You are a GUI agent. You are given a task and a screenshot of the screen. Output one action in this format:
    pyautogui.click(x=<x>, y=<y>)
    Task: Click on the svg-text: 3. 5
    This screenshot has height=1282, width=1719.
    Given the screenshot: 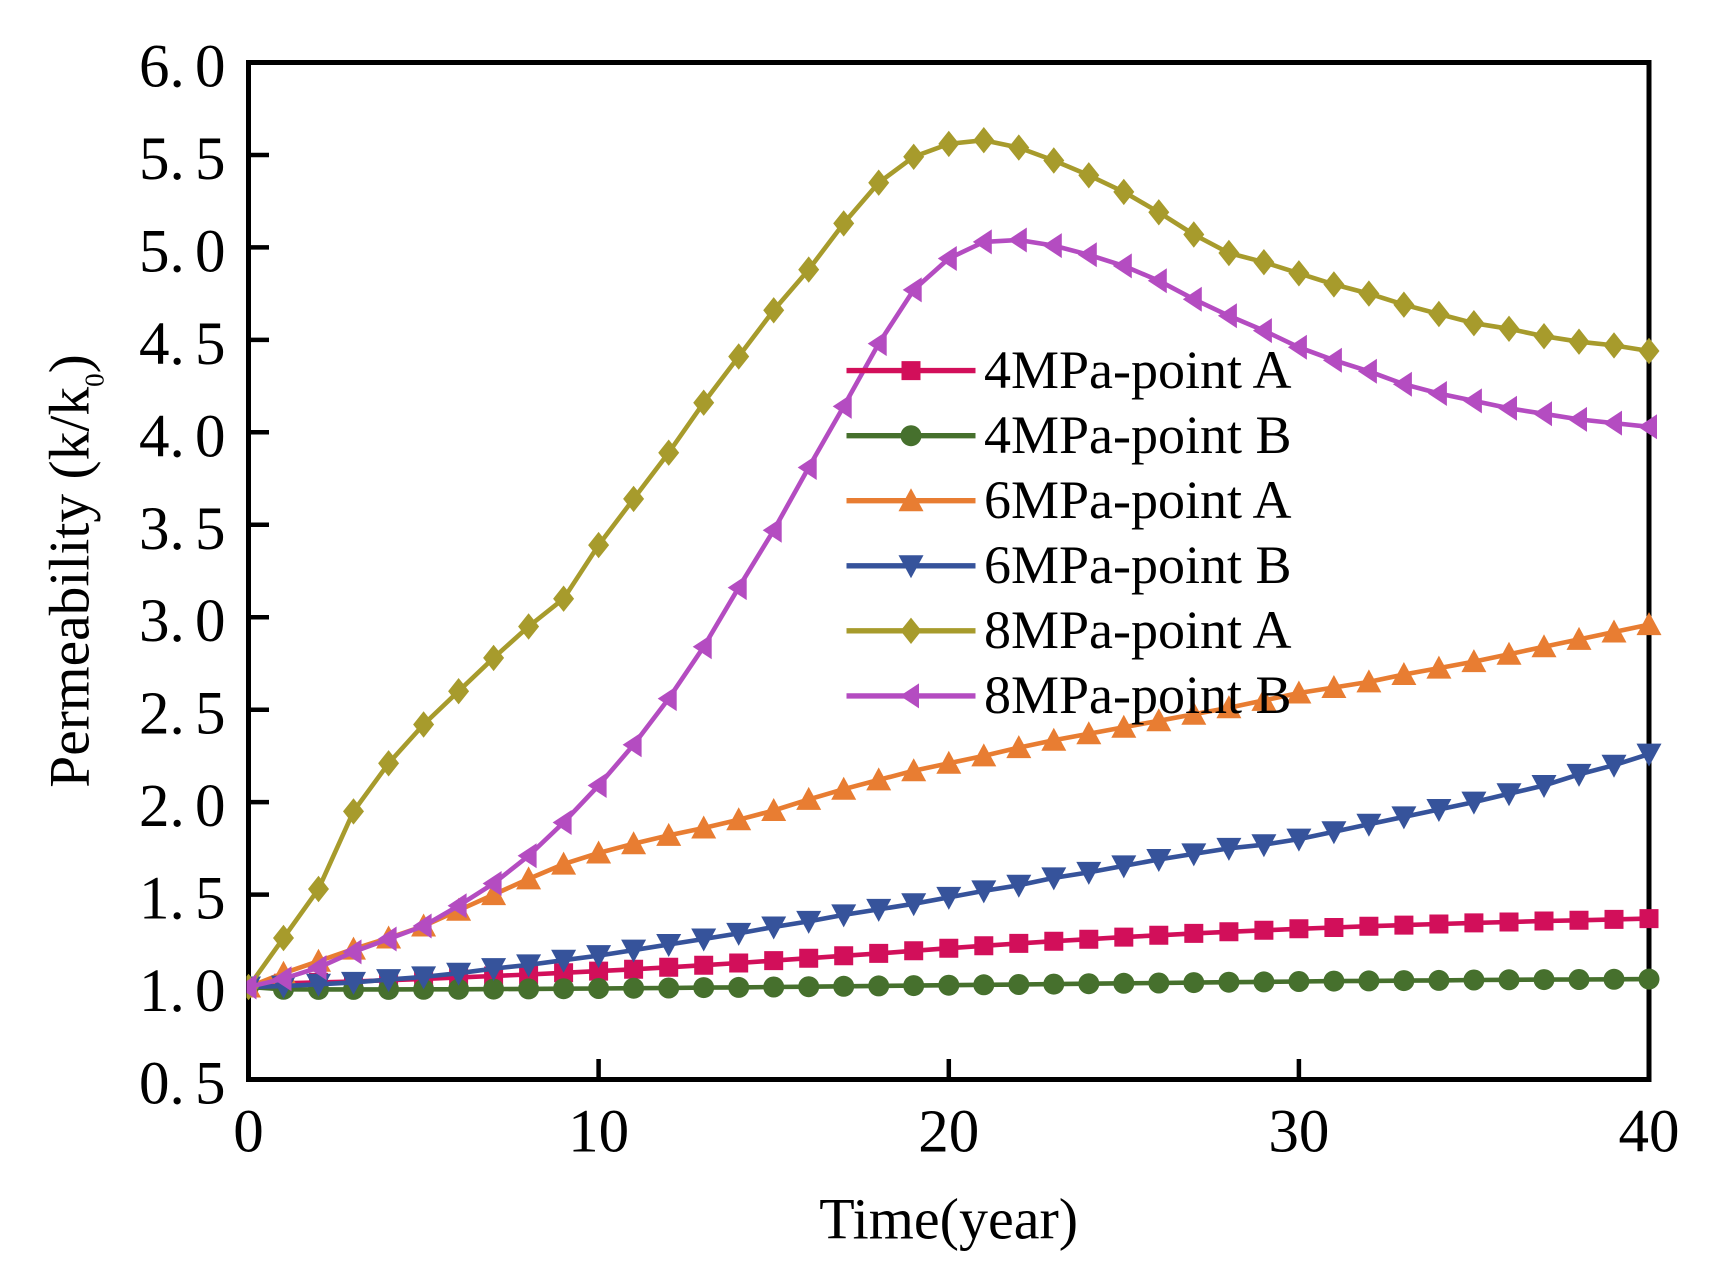 What is the action you would take?
    pyautogui.click(x=182, y=529)
    